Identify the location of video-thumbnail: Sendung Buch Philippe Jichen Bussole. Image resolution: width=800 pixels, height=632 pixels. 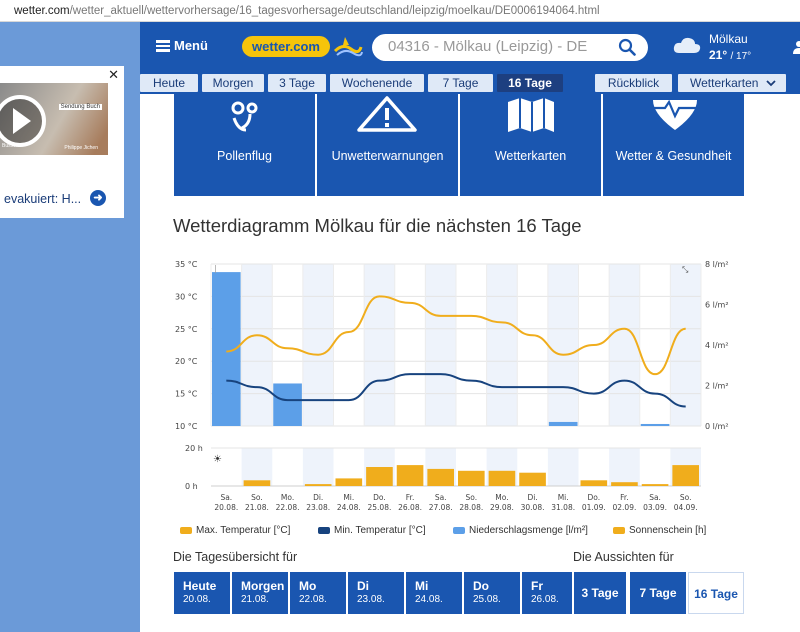
(54, 119).